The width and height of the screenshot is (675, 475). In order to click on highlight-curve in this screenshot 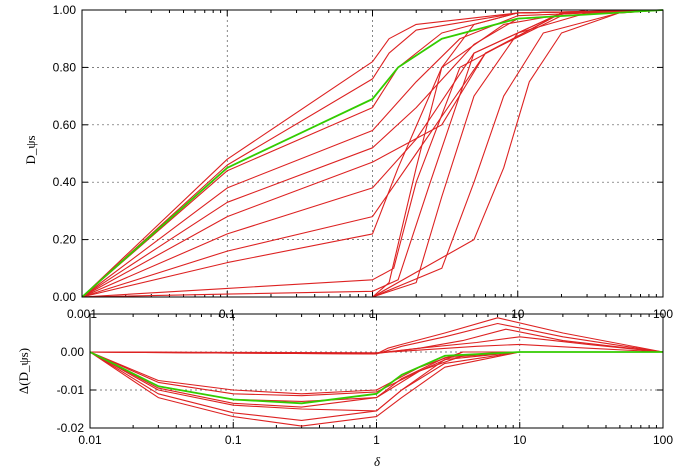, I will do `click(376, 378)`.